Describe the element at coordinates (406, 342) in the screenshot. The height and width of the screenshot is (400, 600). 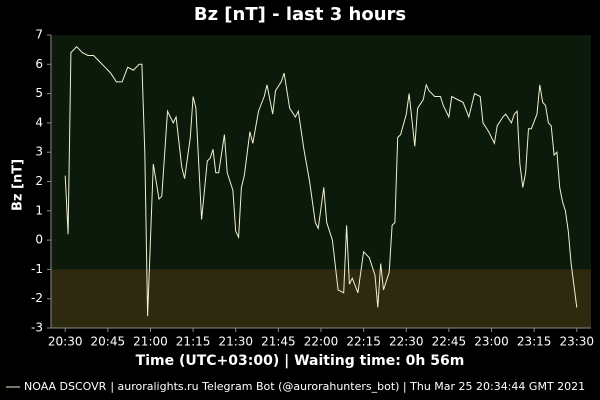
I see `x-tick-label: 22:30` at that location.